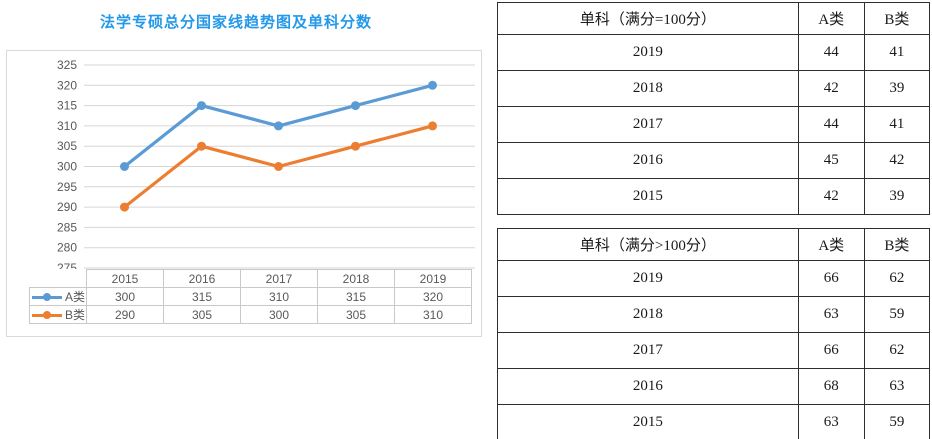  Describe the element at coordinates (356, 278) in the screenshot. I see `year-header-cell: 2018` at that location.